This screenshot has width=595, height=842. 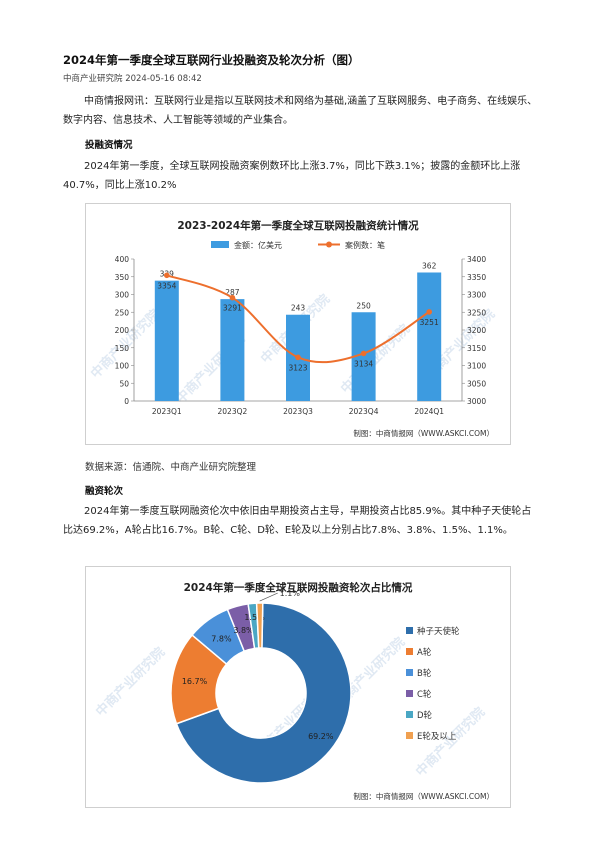 I want to click on x-tick-label: 2023Q4, so click(x=364, y=411).